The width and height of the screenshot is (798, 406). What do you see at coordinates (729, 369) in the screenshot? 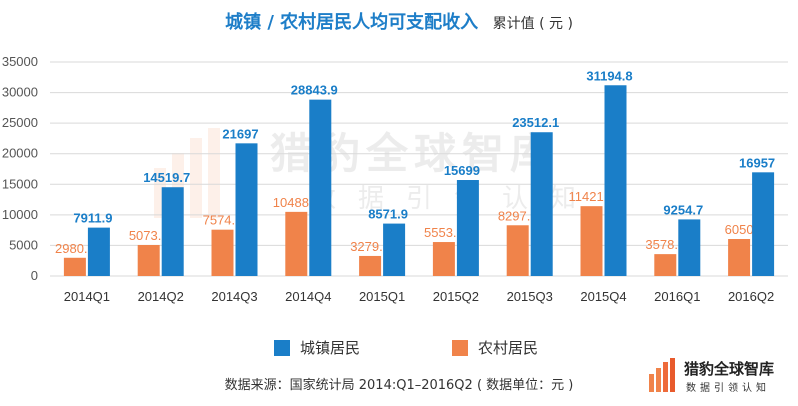
I see `brand-logo-name: 猎豹全球智库` at bounding box center [729, 369].